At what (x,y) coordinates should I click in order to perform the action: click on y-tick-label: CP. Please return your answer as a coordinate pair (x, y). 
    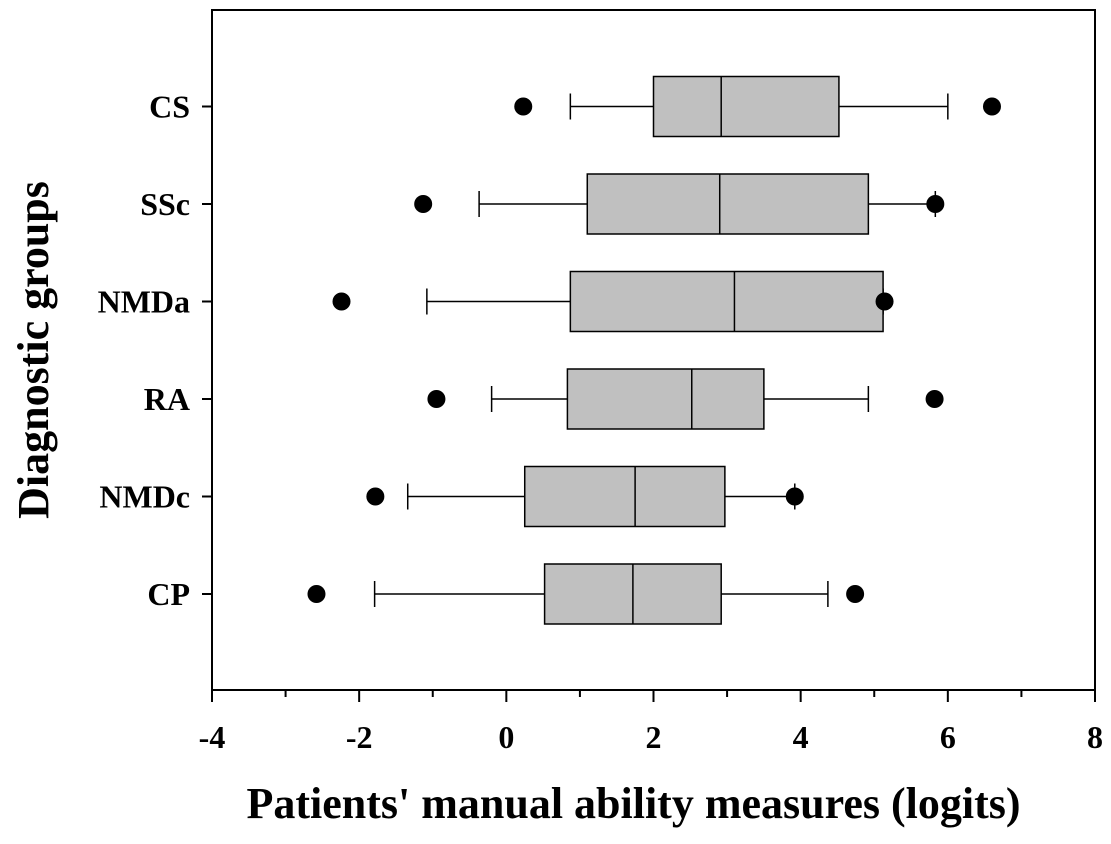
    Looking at the image, I should click on (168, 594).